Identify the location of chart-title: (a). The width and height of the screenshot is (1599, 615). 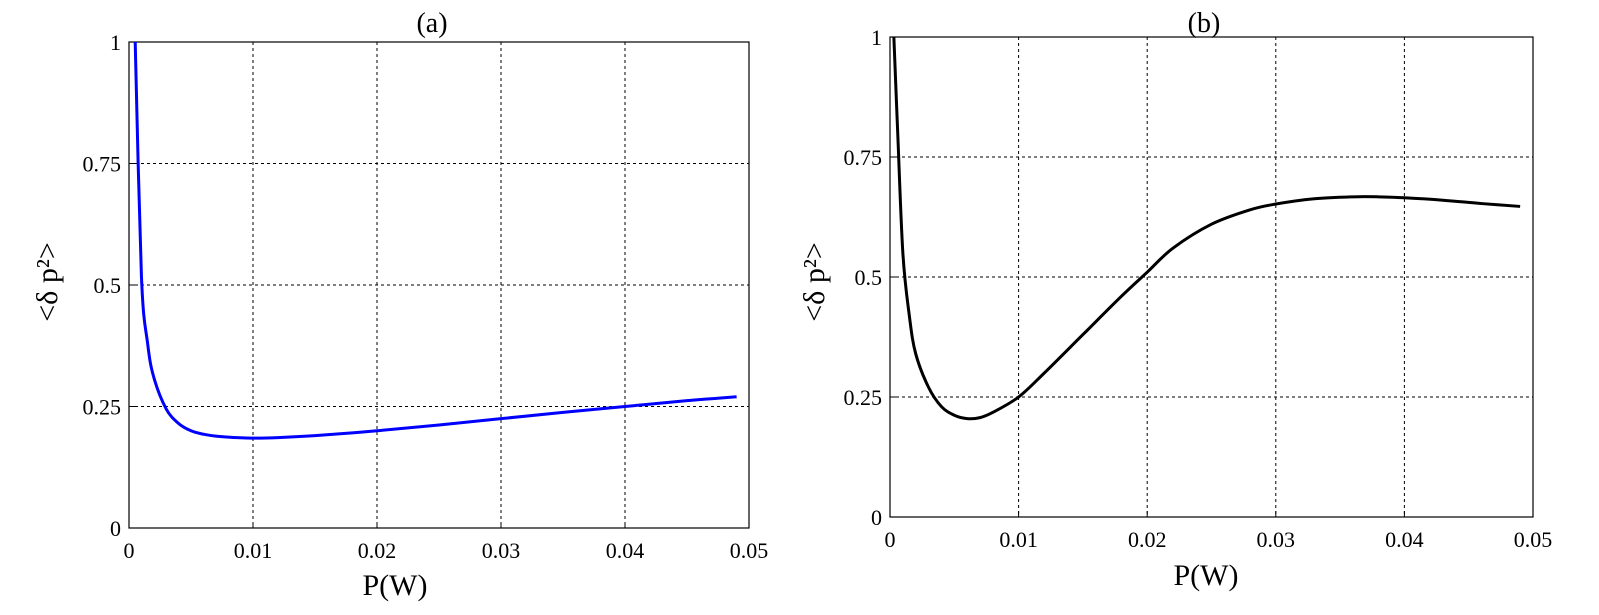
(431, 23).